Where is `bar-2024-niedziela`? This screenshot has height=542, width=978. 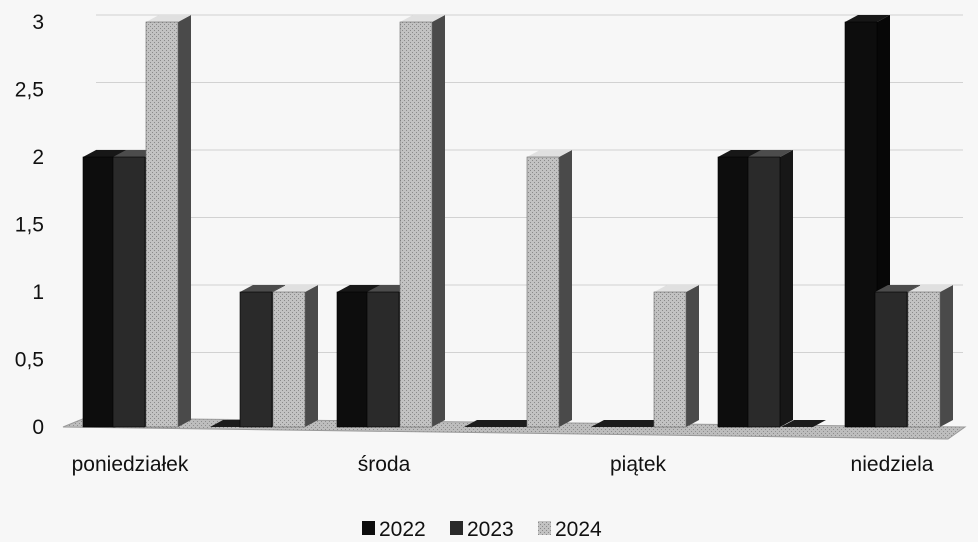 bar-2024-niedziela is located at coordinates (930, 356).